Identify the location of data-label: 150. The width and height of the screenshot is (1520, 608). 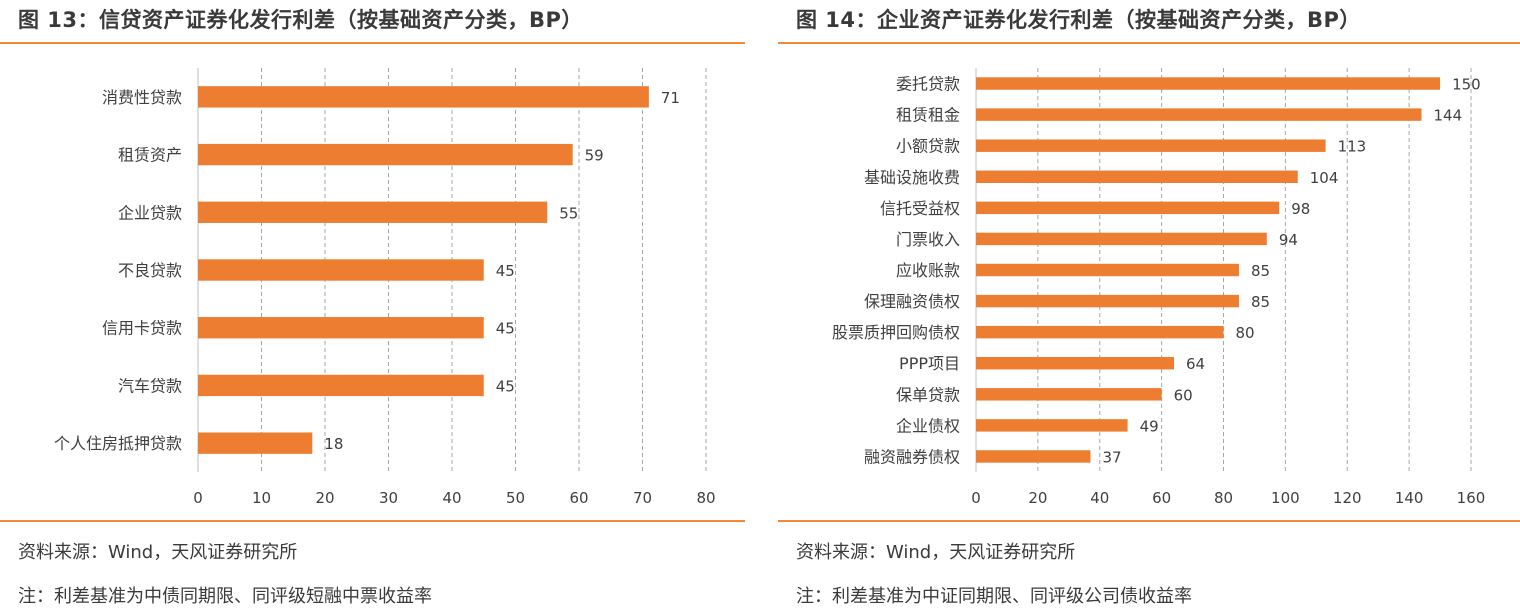
(1466, 85).